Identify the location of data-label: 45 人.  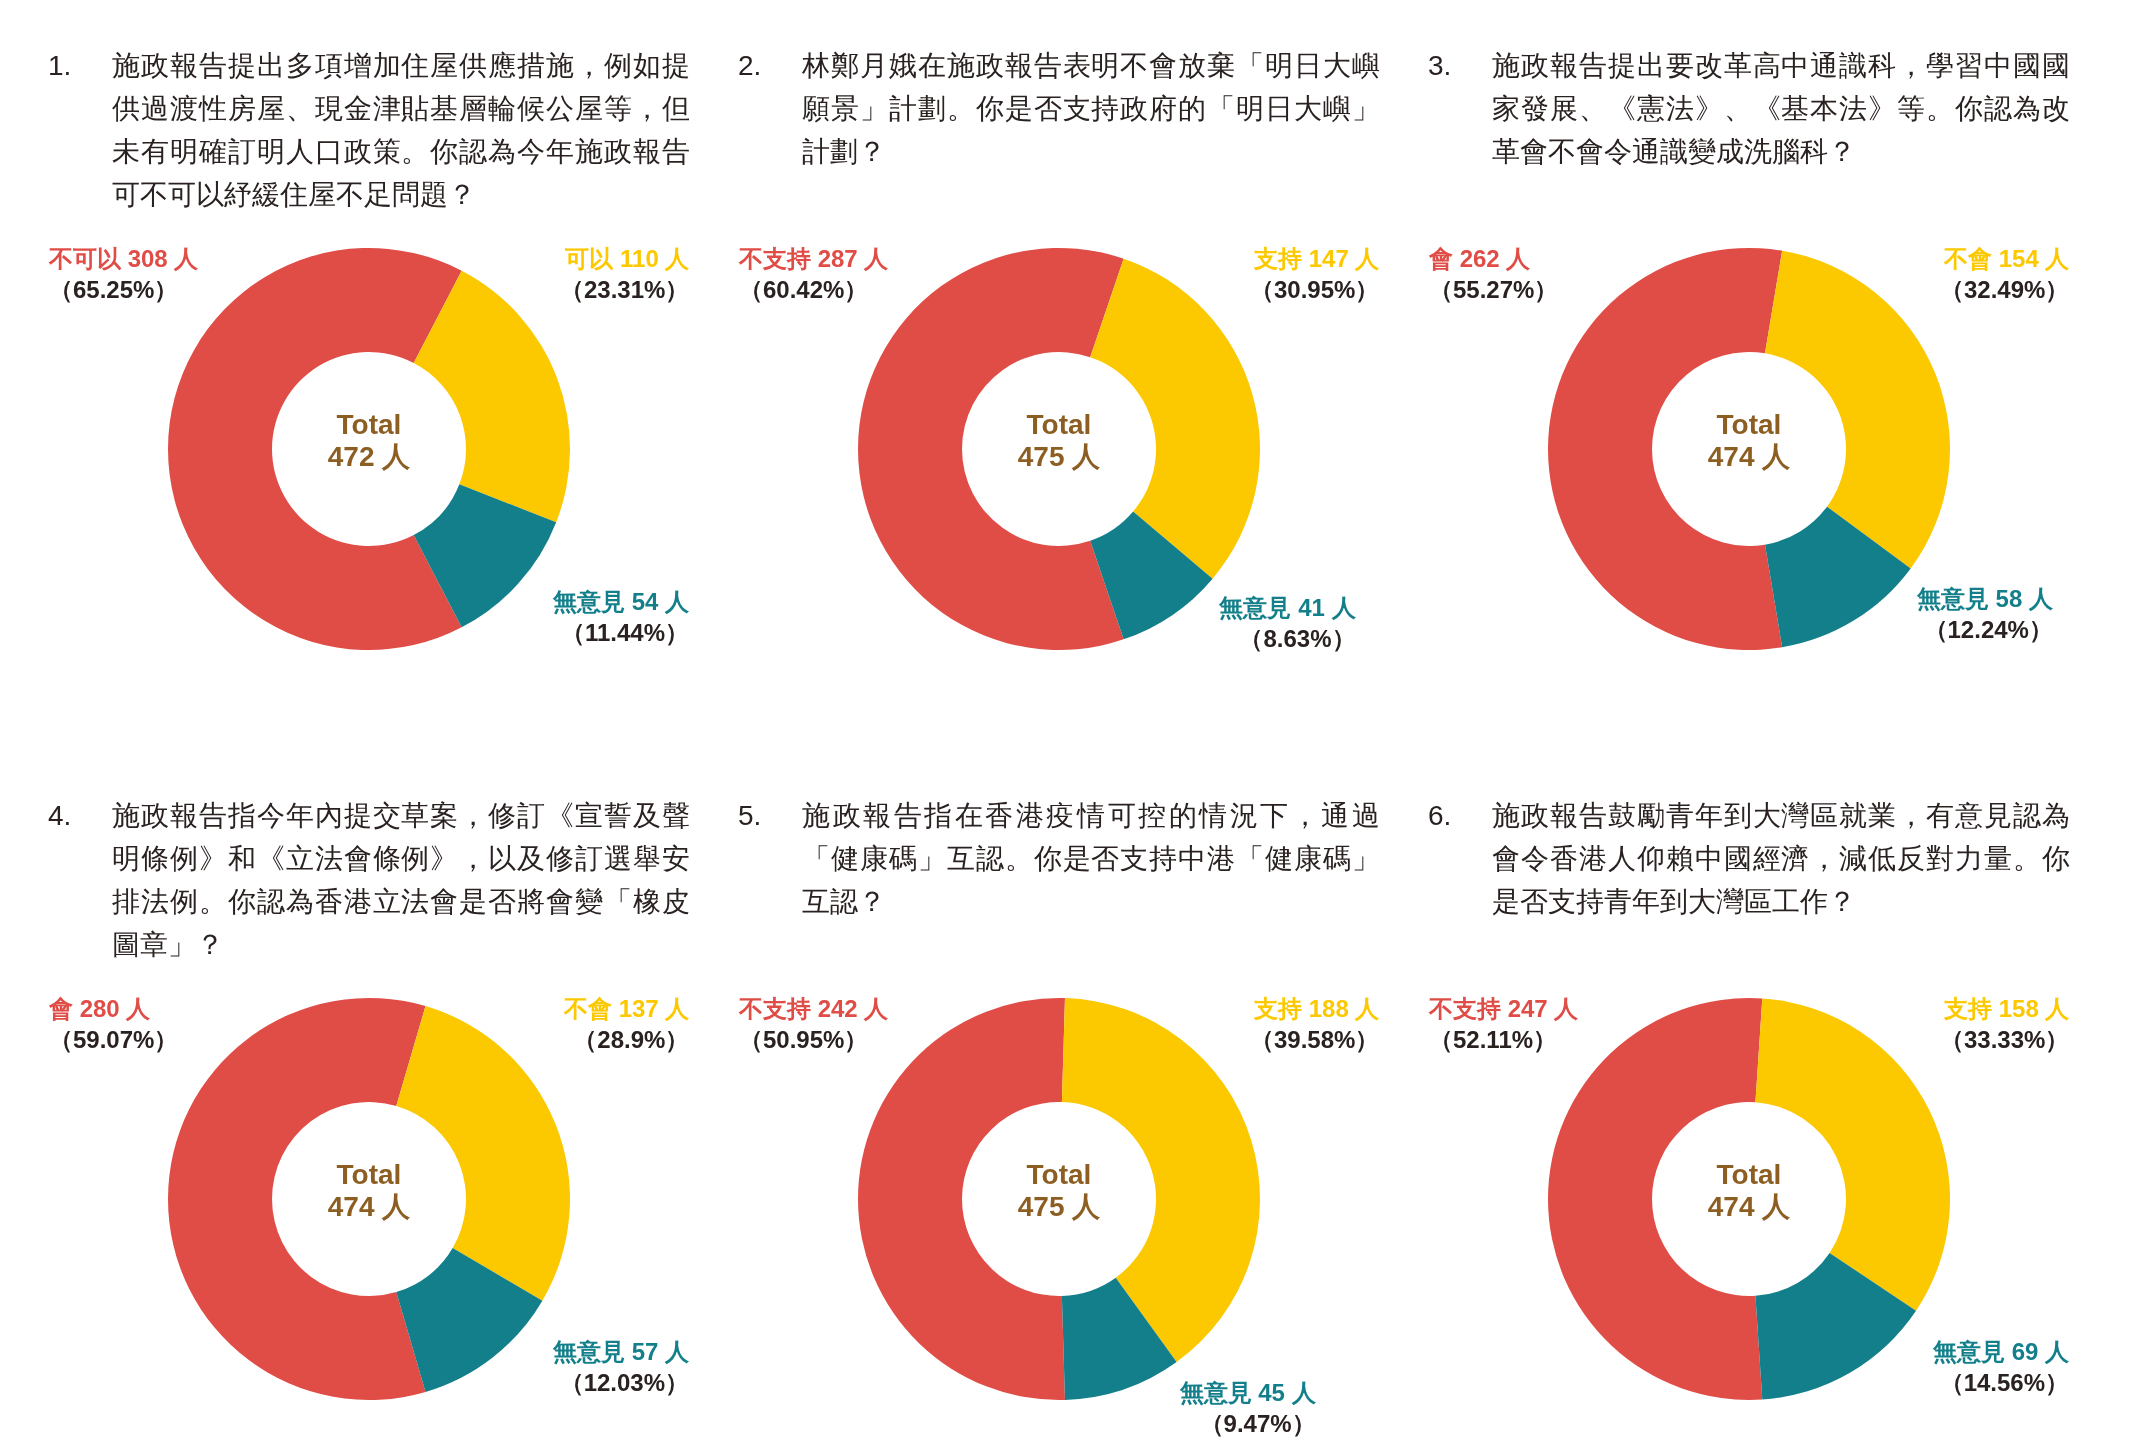
(1287, 1393).